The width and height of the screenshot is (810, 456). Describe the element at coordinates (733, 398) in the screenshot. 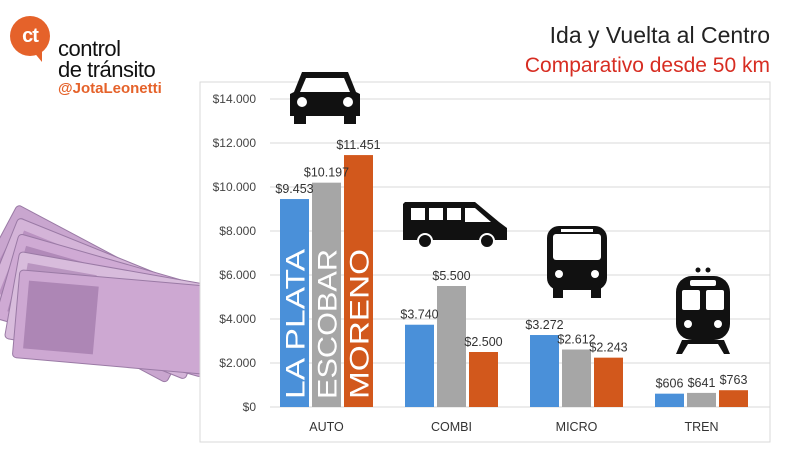

I see `bar-tren-moreno` at that location.